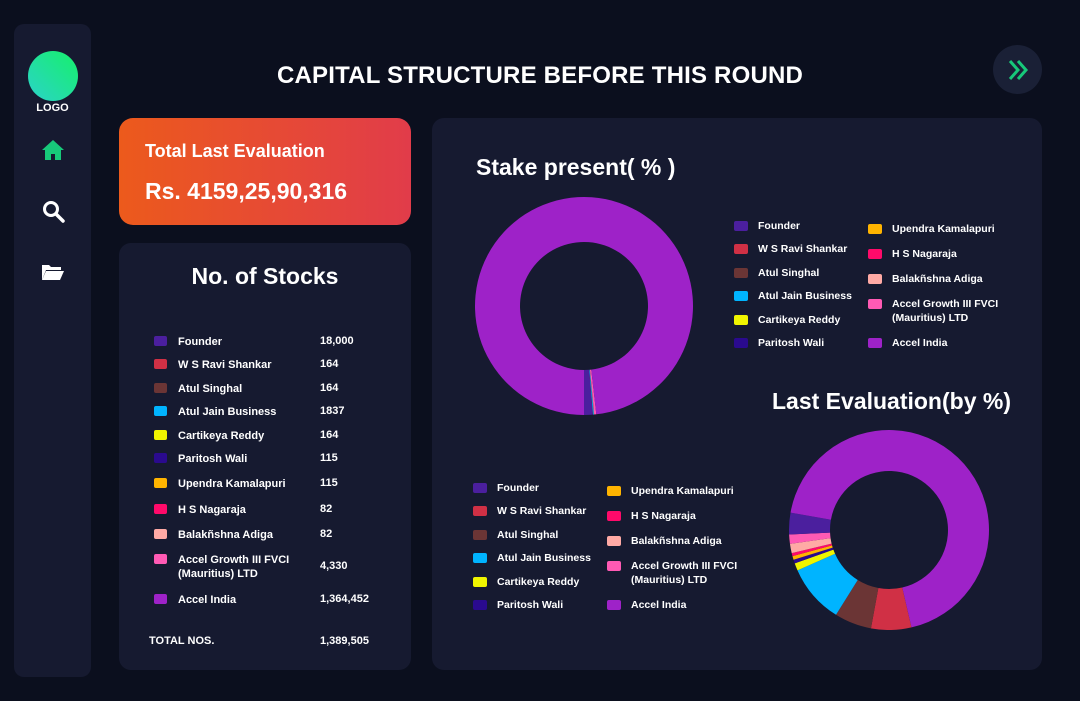 The width and height of the screenshot is (1080, 701). Describe the element at coordinates (234, 567) in the screenshot. I see `shareholder-name: Accel Growth III FVCI (Mauritius) LTD` at that location.